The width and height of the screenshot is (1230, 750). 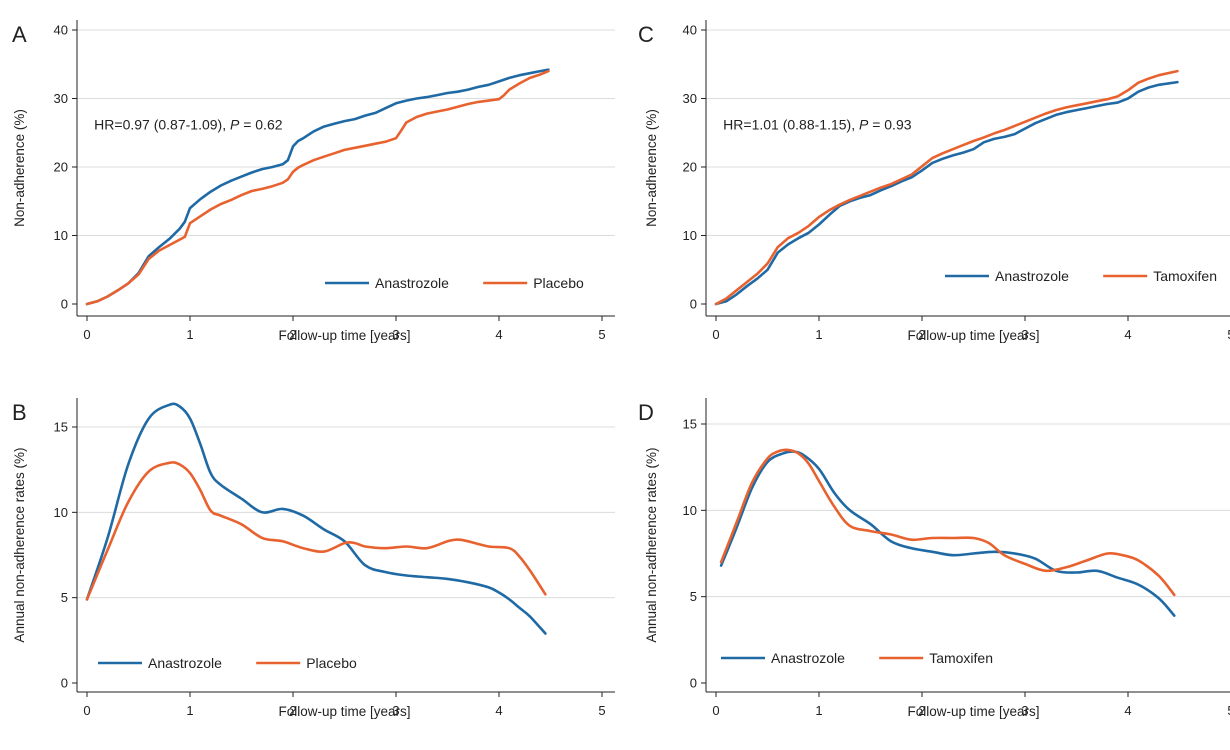 What do you see at coordinates (260, 124) in the screenshot?
I see `annotation-suffix: = 0.62` at bounding box center [260, 124].